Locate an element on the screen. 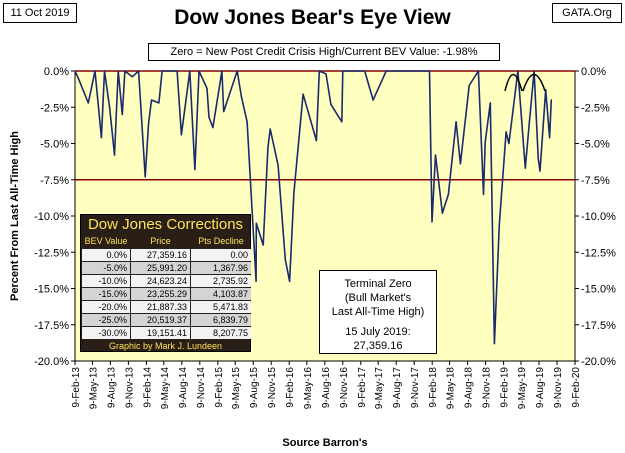 The width and height of the screenshot is (625, 453). x-tick-label: 9-Feb-17 is located at coordinates (362, 387).